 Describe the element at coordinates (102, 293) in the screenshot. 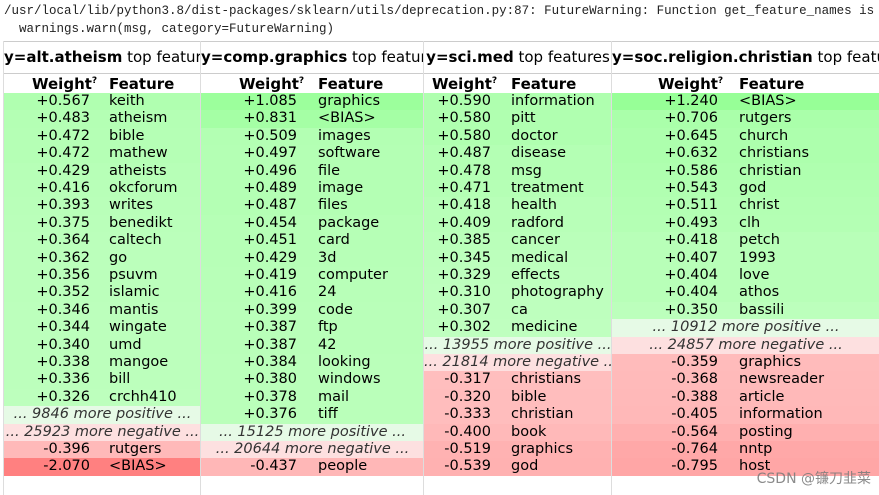

I see `weight-row: +0.352 islamic` at that location.